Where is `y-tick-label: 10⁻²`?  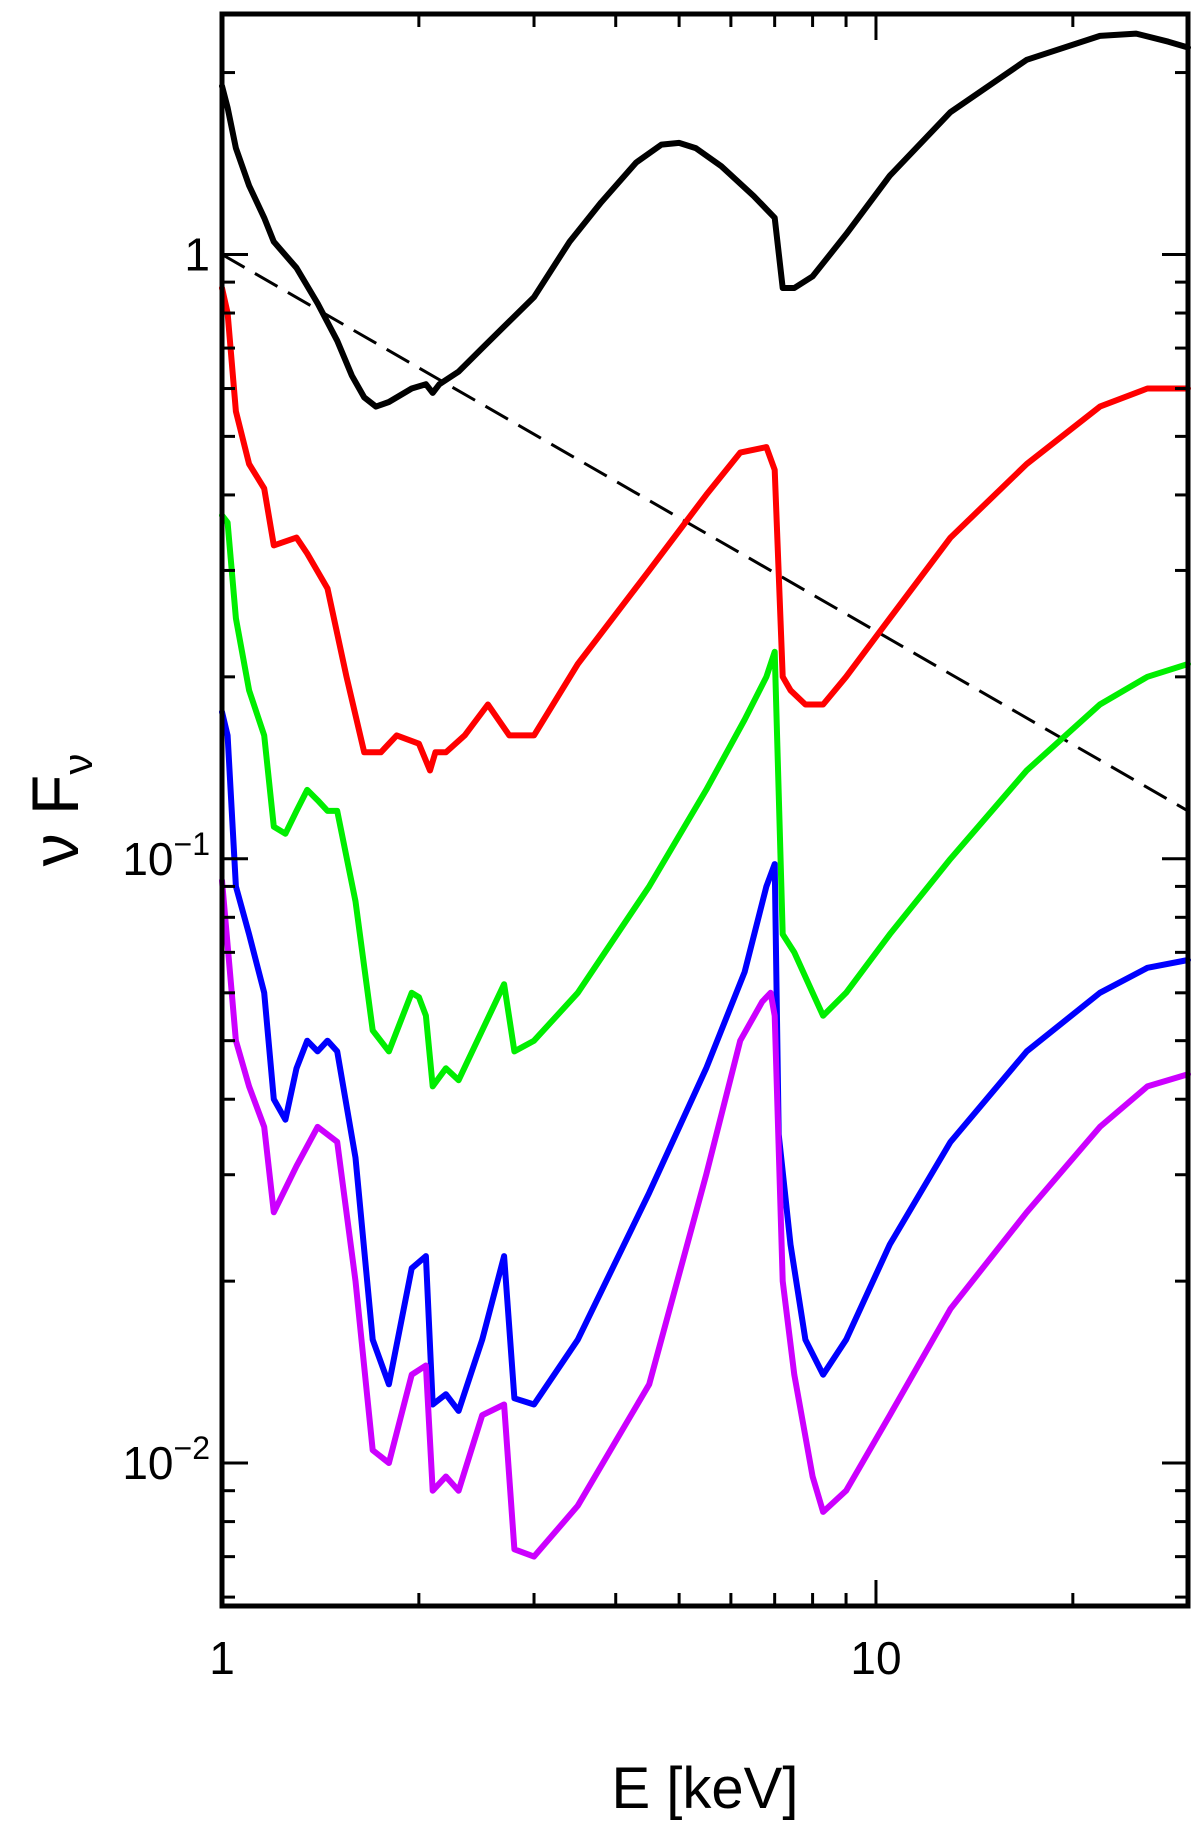
y-tick-label: 10⁻² is located at coordinates (166, 1459).